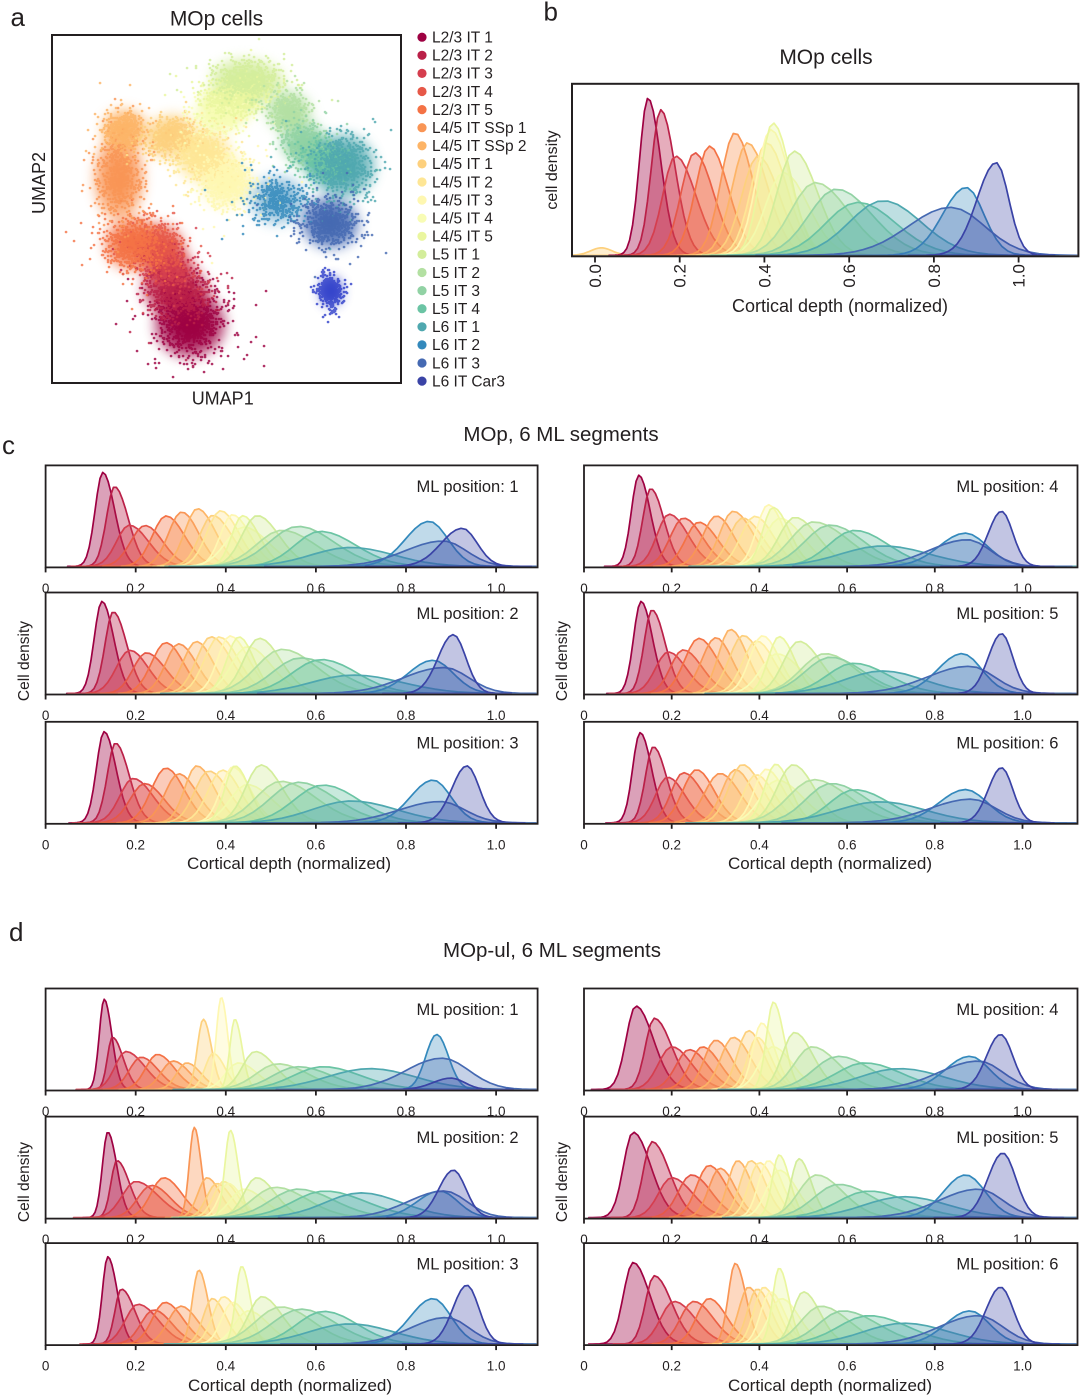  I want to click on svg-text: UMAP2, so click(39, 183).